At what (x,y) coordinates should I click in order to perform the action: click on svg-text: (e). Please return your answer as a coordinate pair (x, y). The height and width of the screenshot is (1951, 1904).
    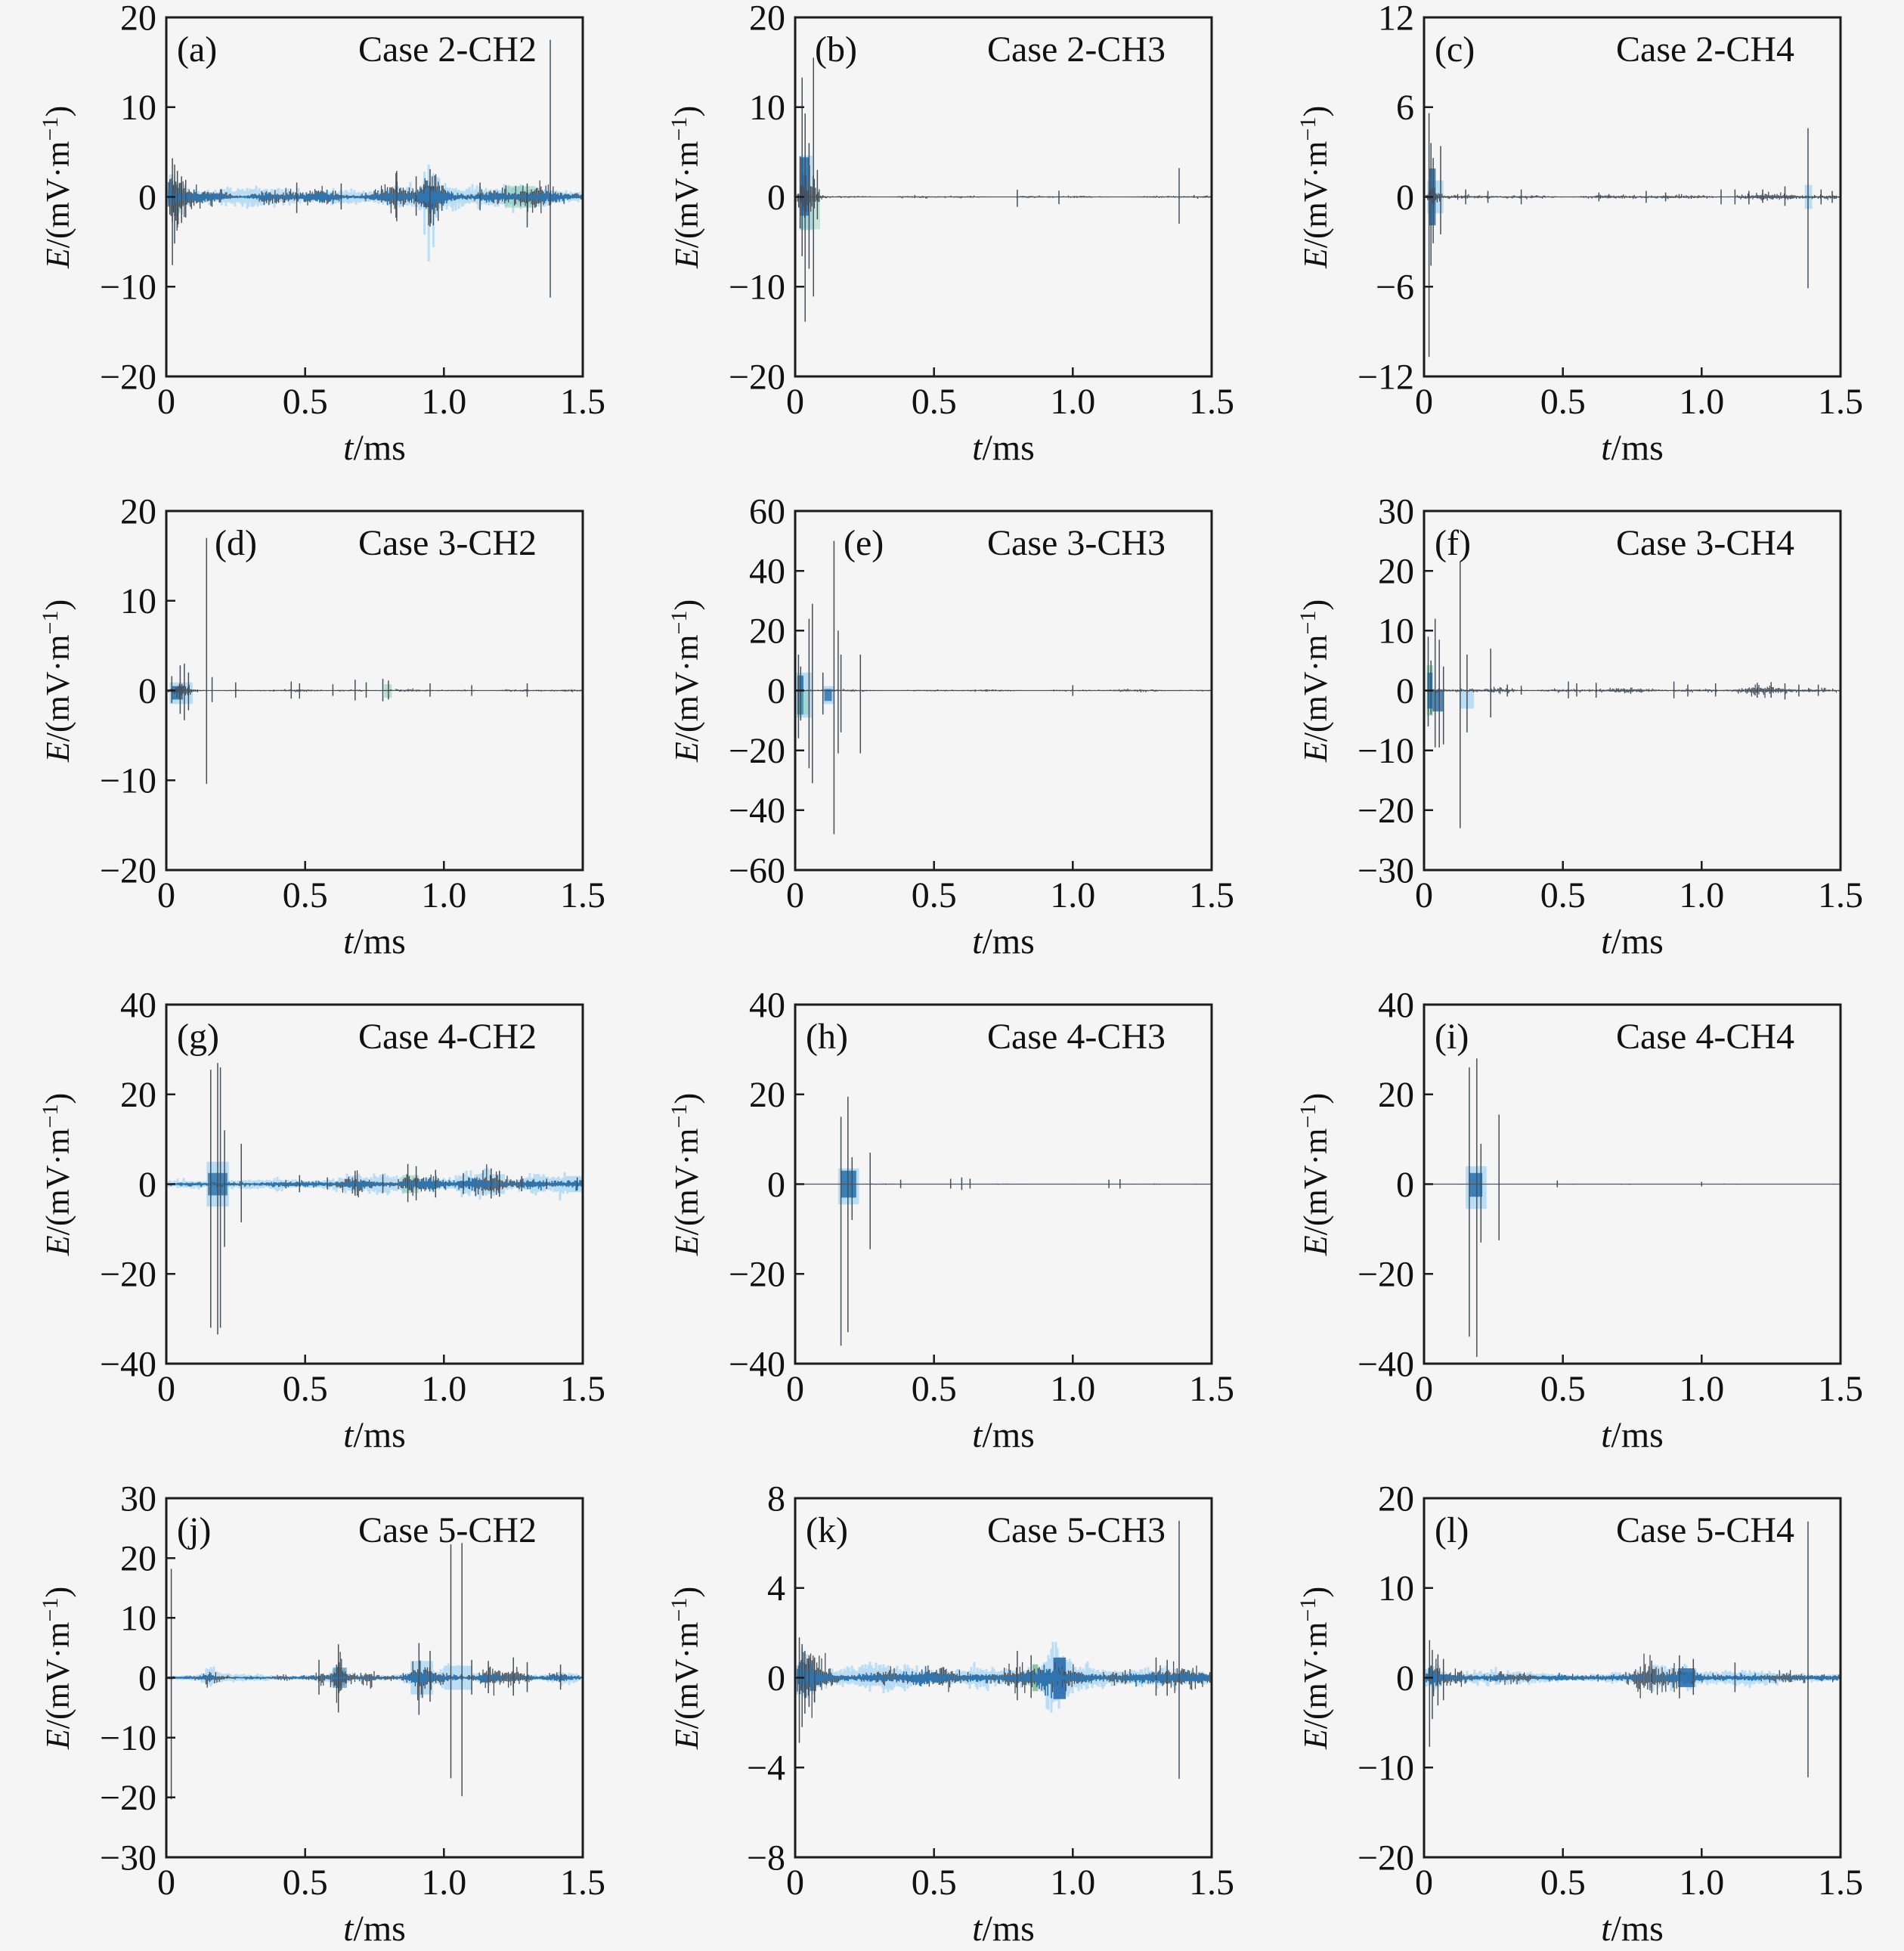
    Looking at the image, I should click on (864, 543).